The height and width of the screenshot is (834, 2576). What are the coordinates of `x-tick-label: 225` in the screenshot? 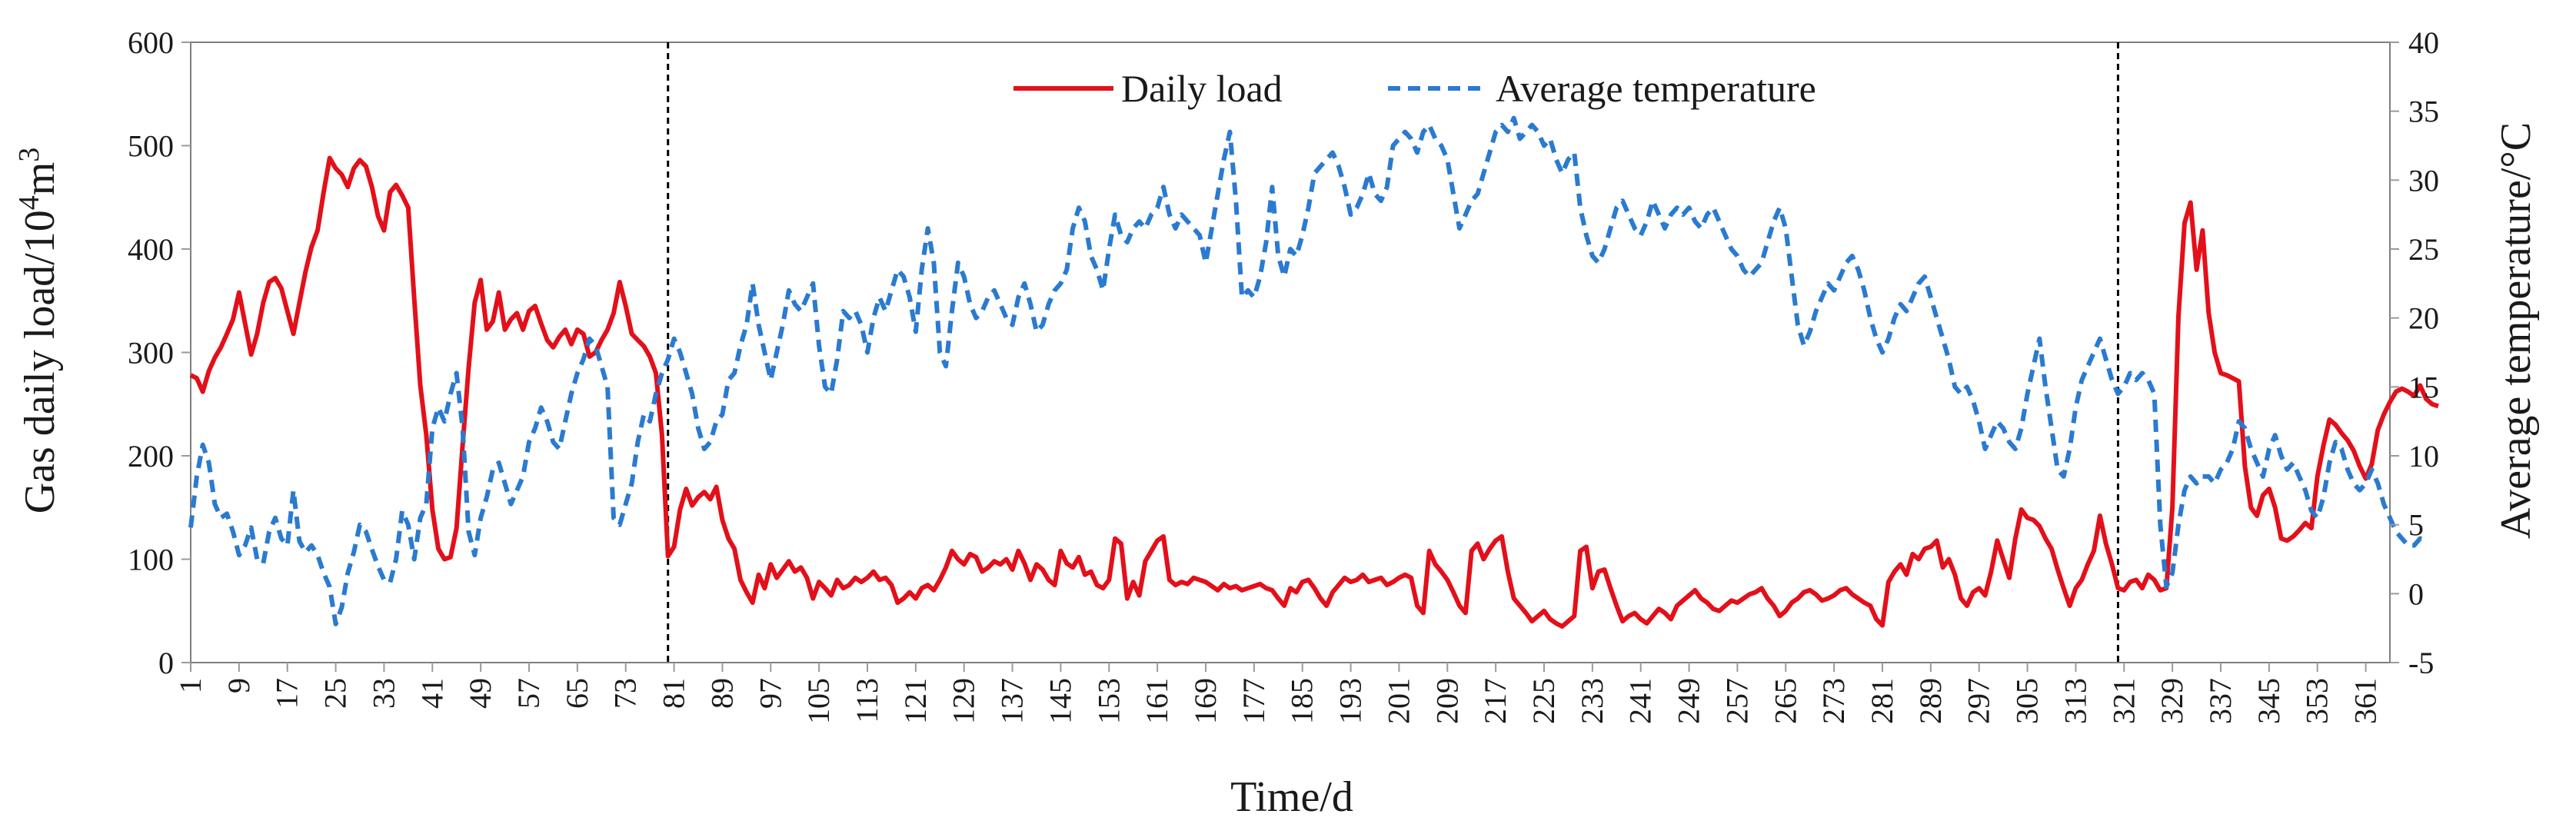 It's located at (1543, 701).